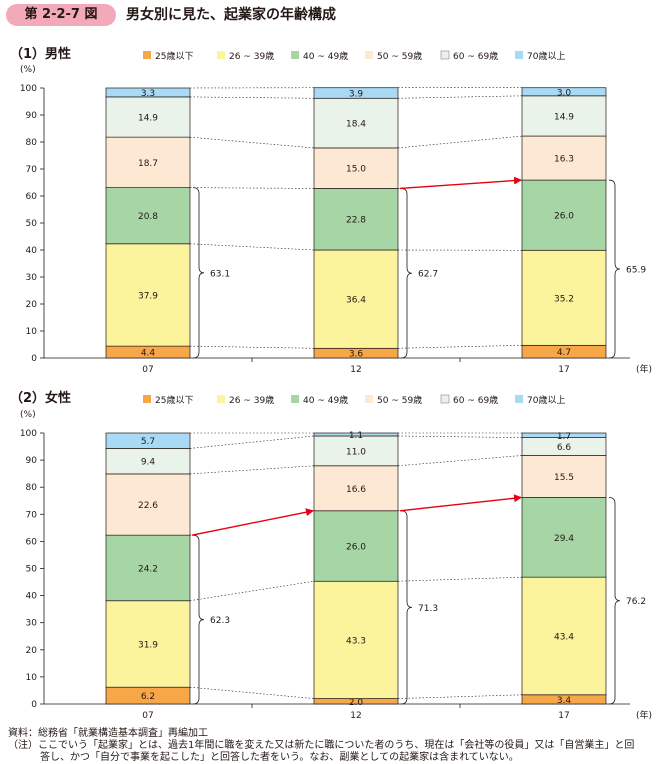 This screenshot has width=669, height=764. I want to click on x-tick-label: 12, so click(355, 716).